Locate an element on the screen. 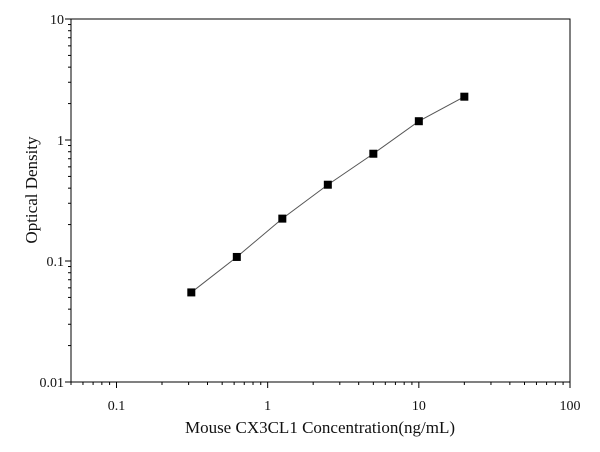  x-tick-label: 100 is located at coordinates (570, 406).